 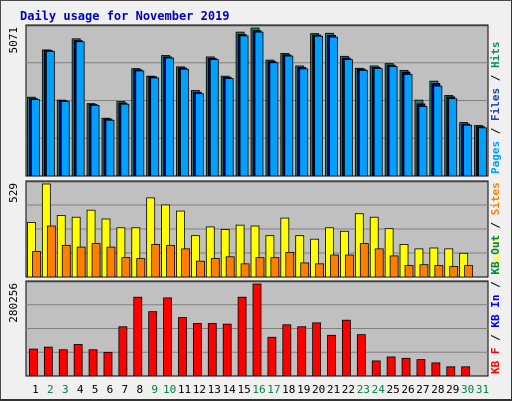 I want to click on x-tick-label: 24, so click(x=379, y=389).